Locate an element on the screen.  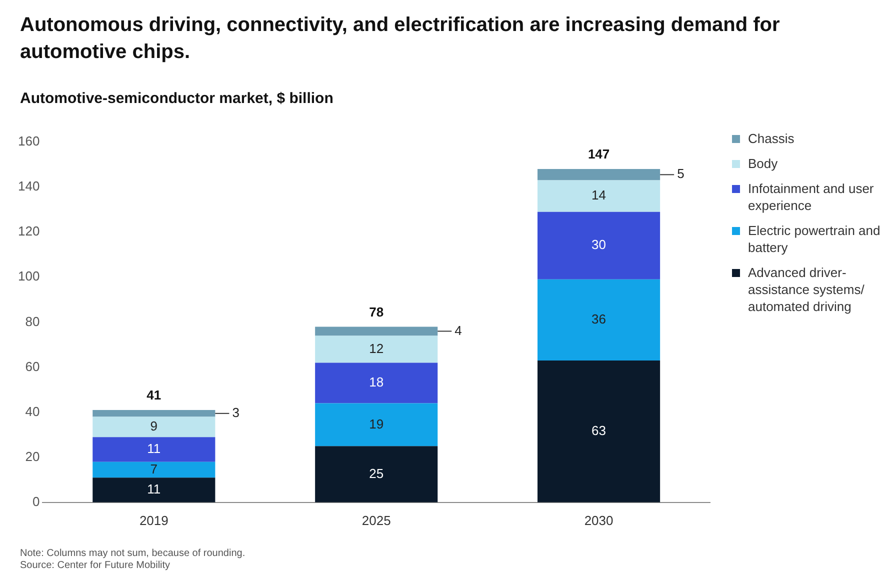
data-label: 3 is located at coordinates (236, 412).